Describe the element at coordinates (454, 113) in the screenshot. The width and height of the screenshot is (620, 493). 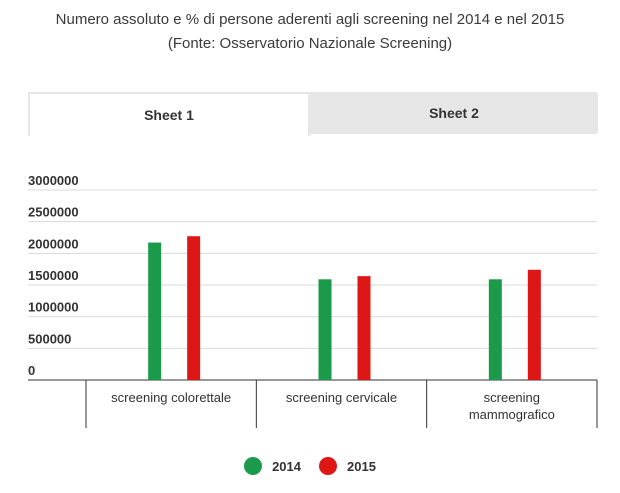
I see `tab-sheet-2: Sheet 2` at that location.